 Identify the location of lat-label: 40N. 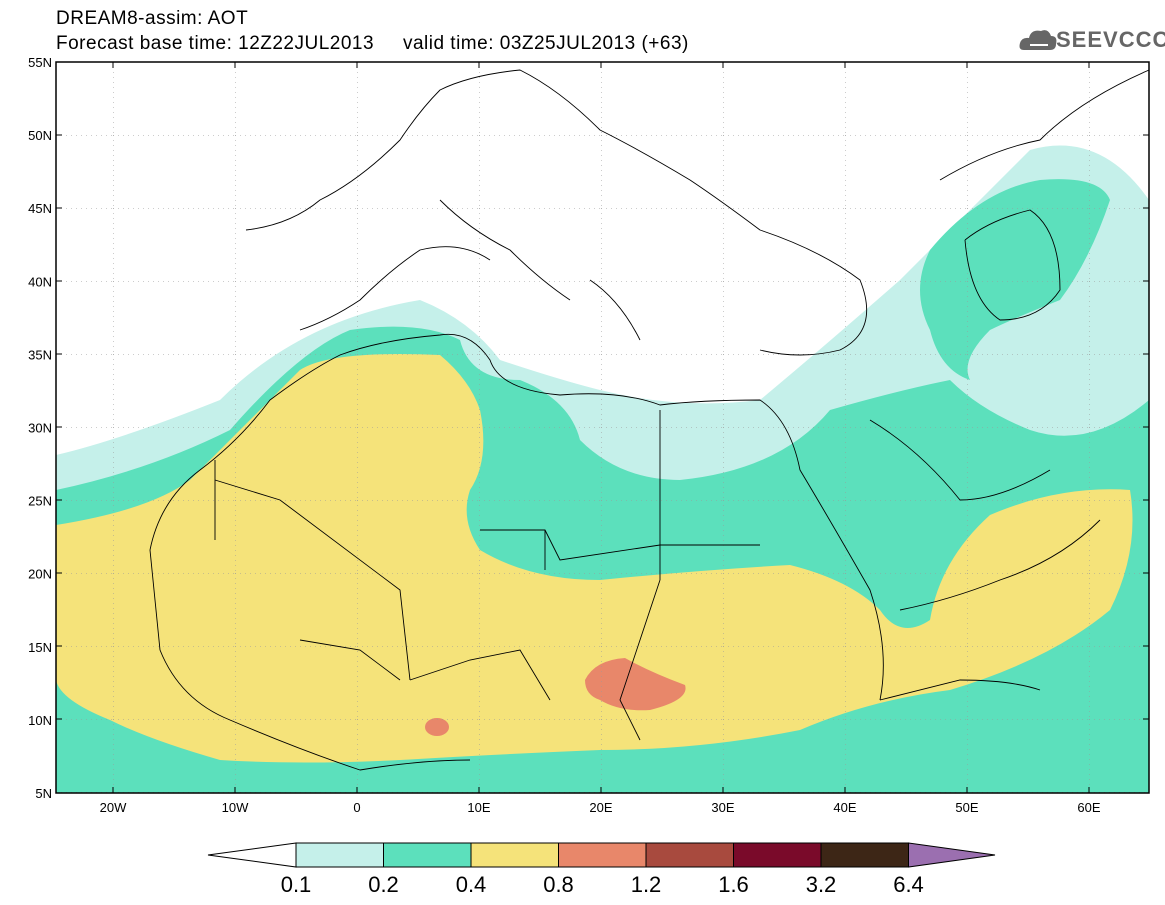
(40, 281).